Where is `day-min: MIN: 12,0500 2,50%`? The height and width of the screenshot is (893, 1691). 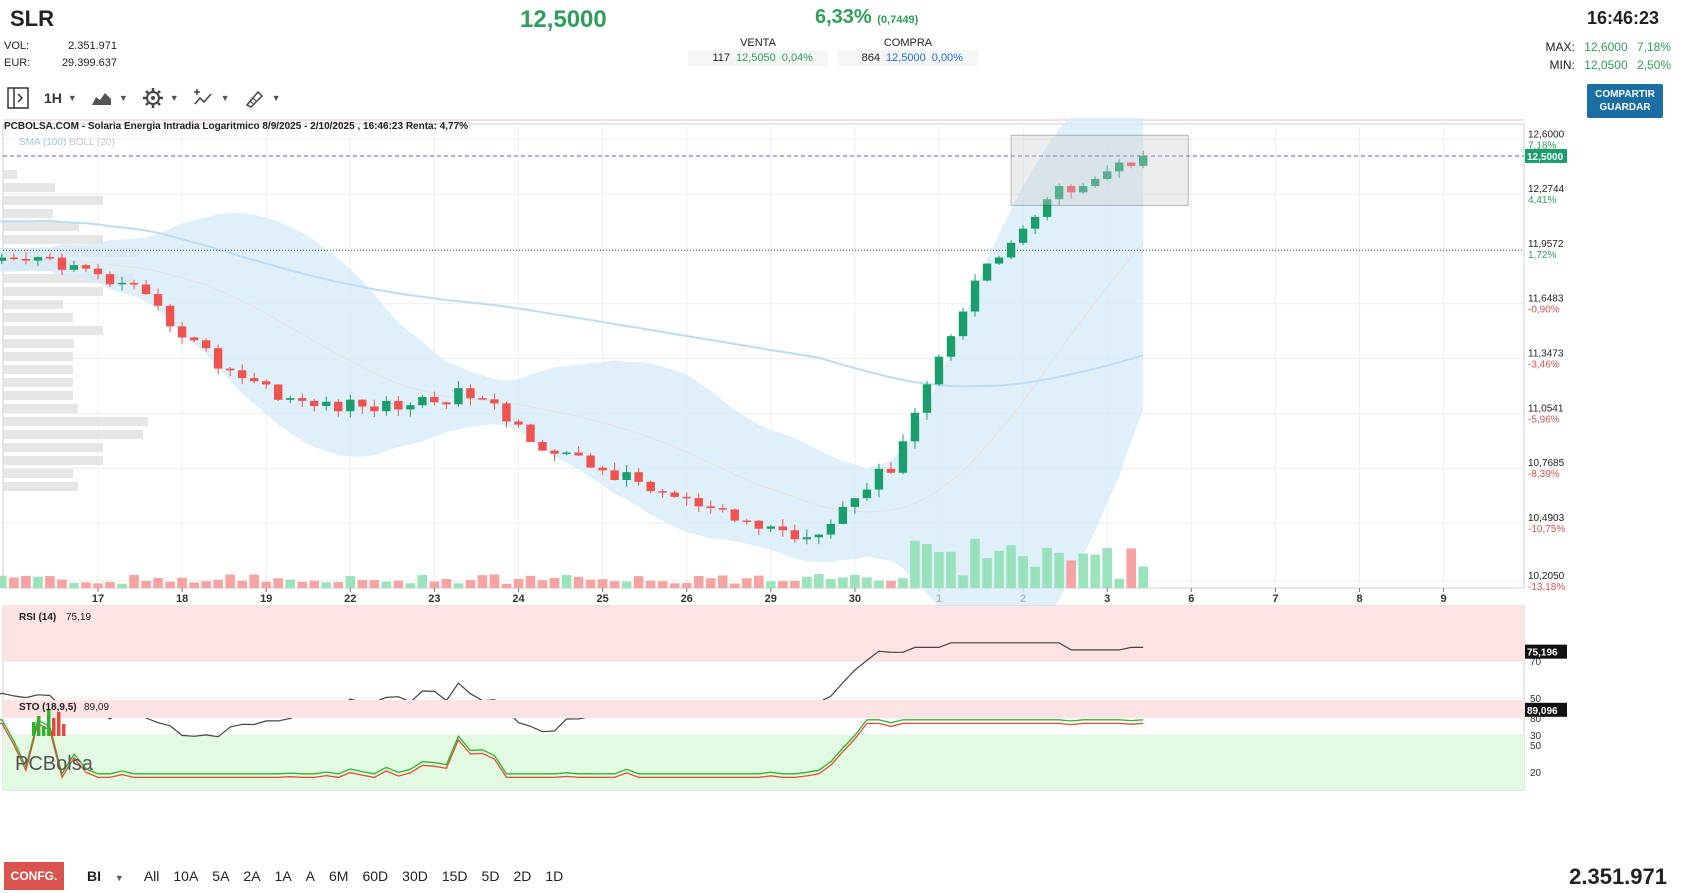 day-min: MIN: 12,0500 2,50% is located at coordinates (1607, 65).